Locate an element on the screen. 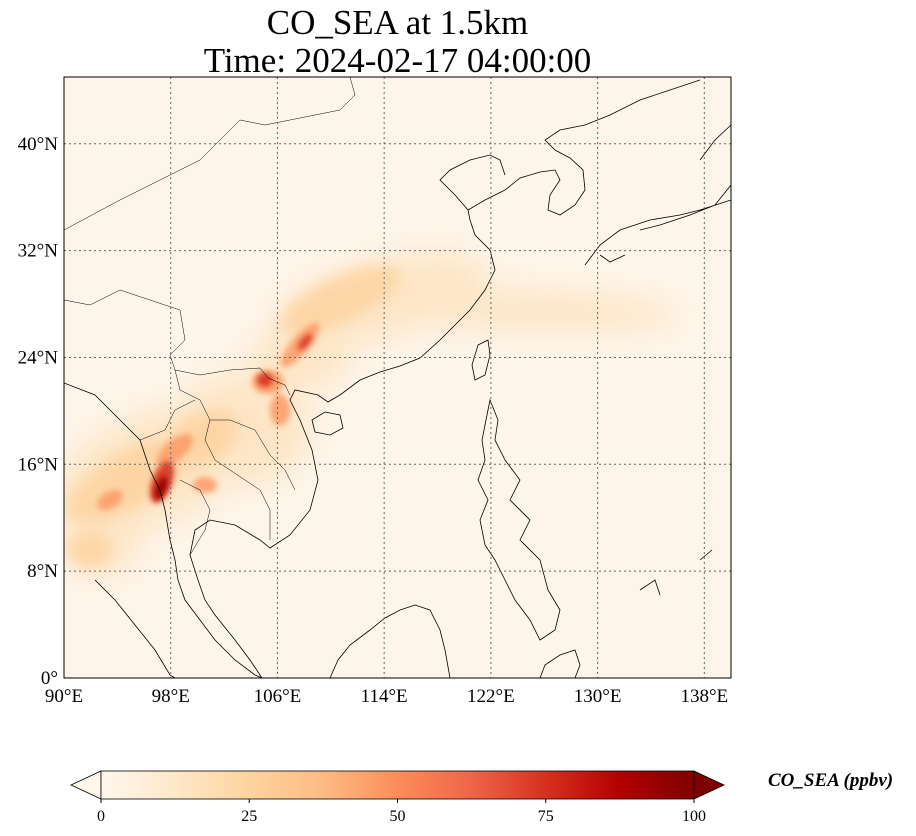  y-tick-label: 16°N is located at coordinates (38, 464).